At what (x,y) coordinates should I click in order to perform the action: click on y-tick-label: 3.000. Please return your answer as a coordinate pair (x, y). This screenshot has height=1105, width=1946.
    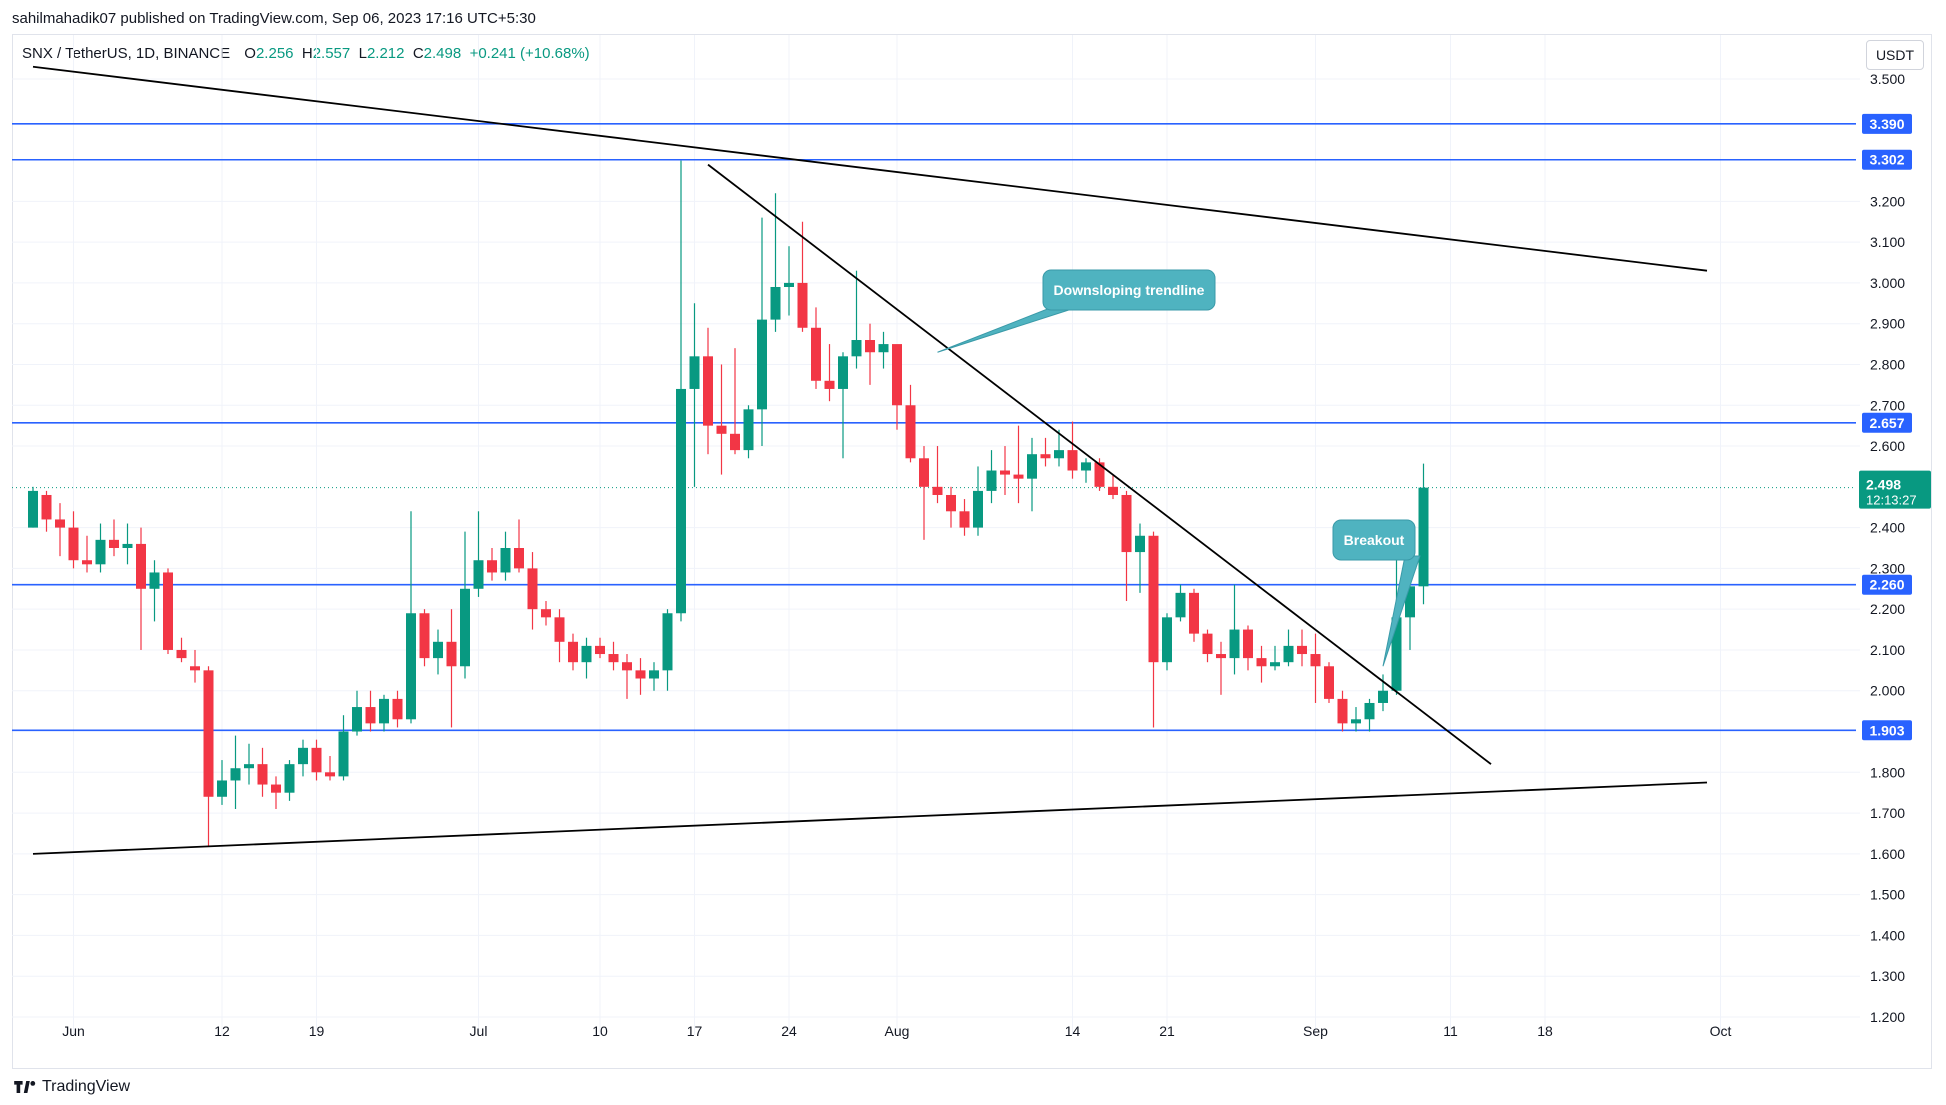
    Looking at the image, I should click on (1887, 283).